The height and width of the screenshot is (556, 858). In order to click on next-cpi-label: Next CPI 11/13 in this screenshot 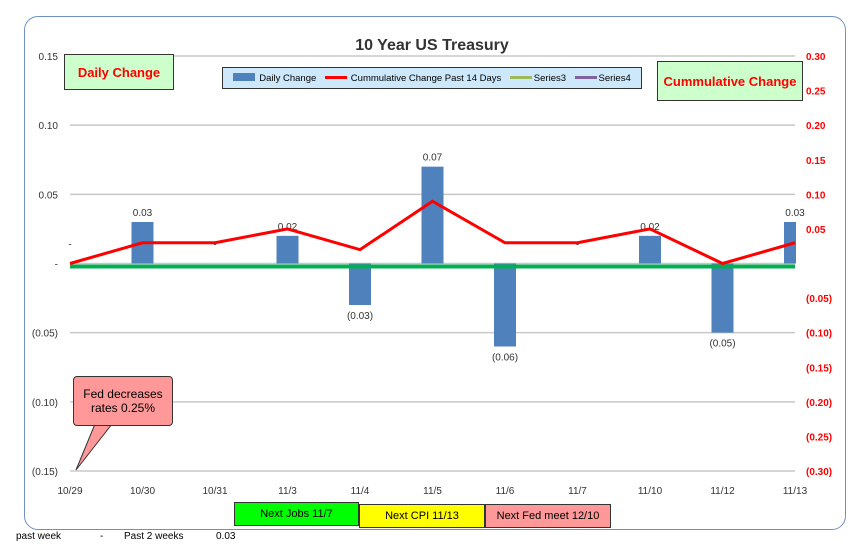, I will do `click(422, 516)`.